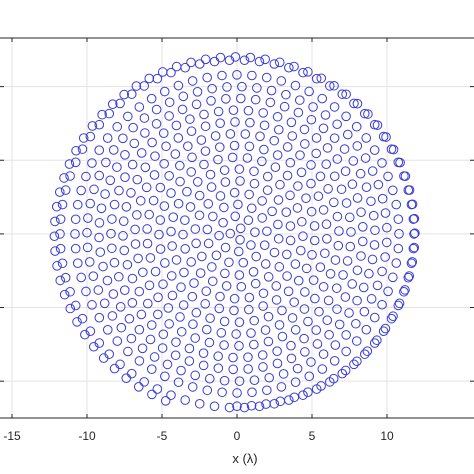 The image size is (474, 474). I want to click on x-tick-label: 5, so click(312, 436).